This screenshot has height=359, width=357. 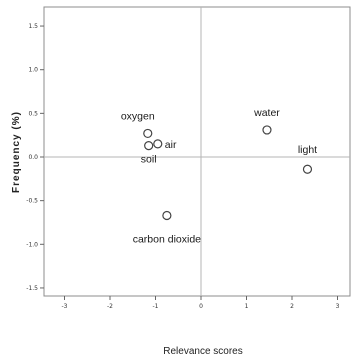 I want to click on x-tick-label: -3, so click(x=65, y=306).